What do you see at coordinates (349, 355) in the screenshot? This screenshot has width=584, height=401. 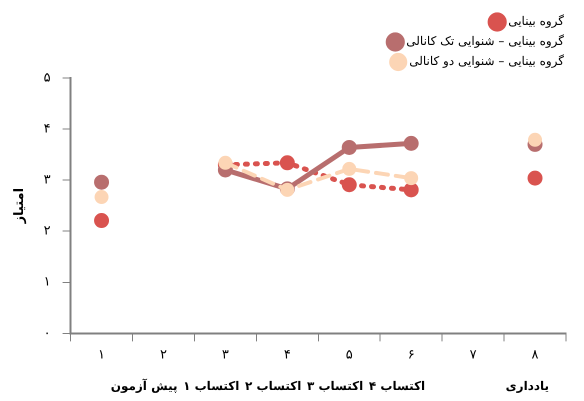 I see `x-tick-label: ۵` at bounding box center [349, 355].